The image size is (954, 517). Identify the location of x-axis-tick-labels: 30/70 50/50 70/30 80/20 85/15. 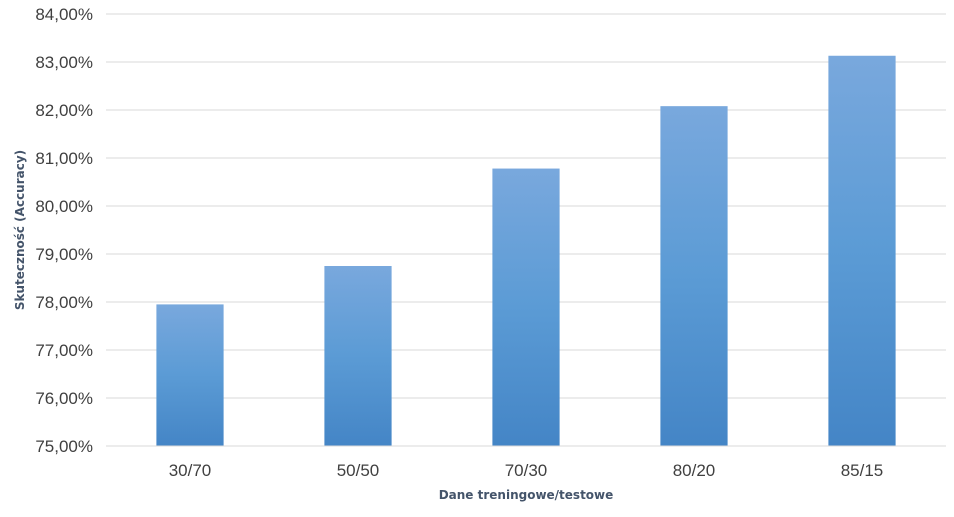
(526, 470).